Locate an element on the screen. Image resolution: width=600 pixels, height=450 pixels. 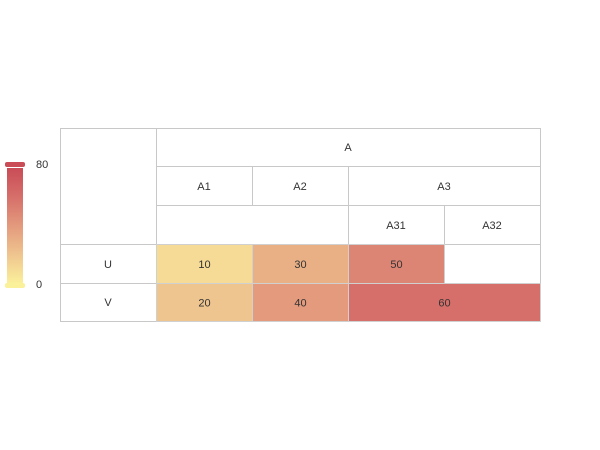
group-label-a2: A2 is located at coordinates (299, 187).